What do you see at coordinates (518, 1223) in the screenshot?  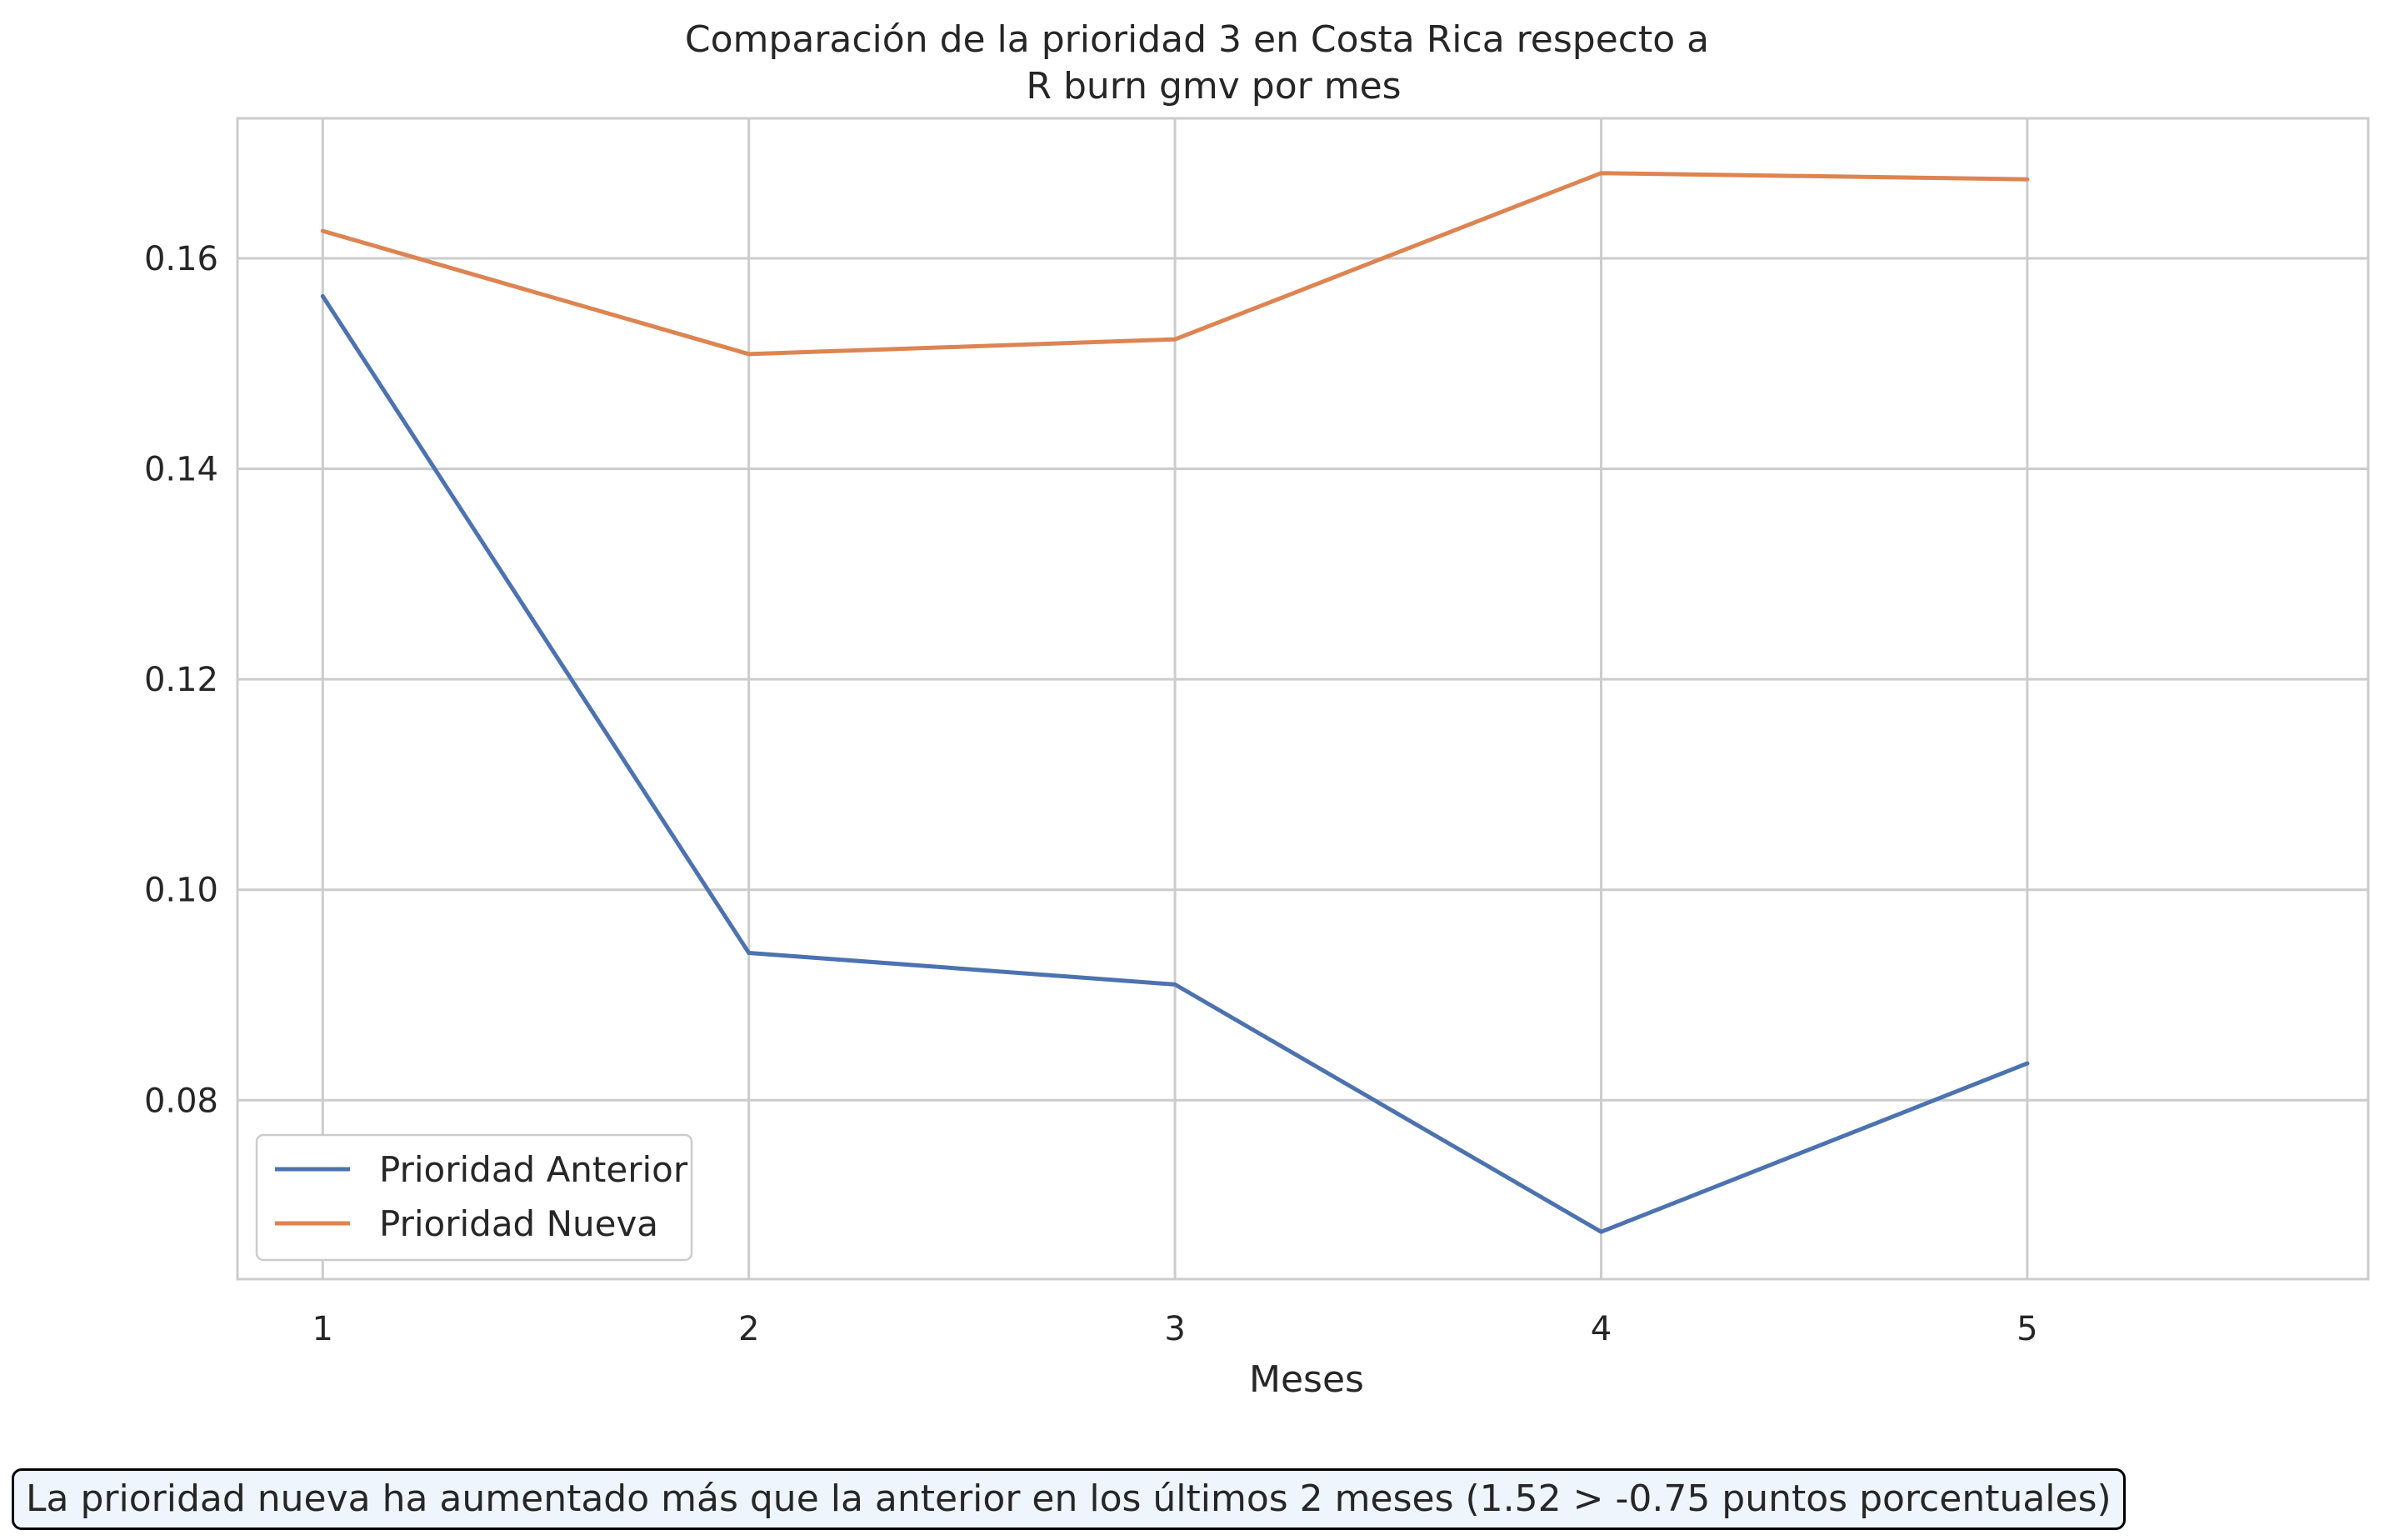 I see `legend-label-nueva: Prioridad Nueva` at bounding box center [518, 1223].